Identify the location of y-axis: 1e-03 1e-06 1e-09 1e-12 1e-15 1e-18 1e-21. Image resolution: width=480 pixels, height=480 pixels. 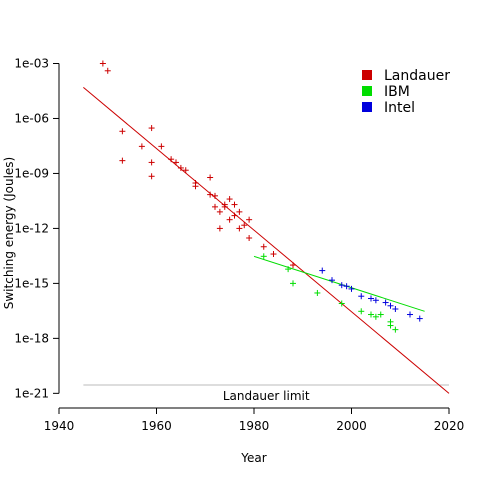
(37, 228).